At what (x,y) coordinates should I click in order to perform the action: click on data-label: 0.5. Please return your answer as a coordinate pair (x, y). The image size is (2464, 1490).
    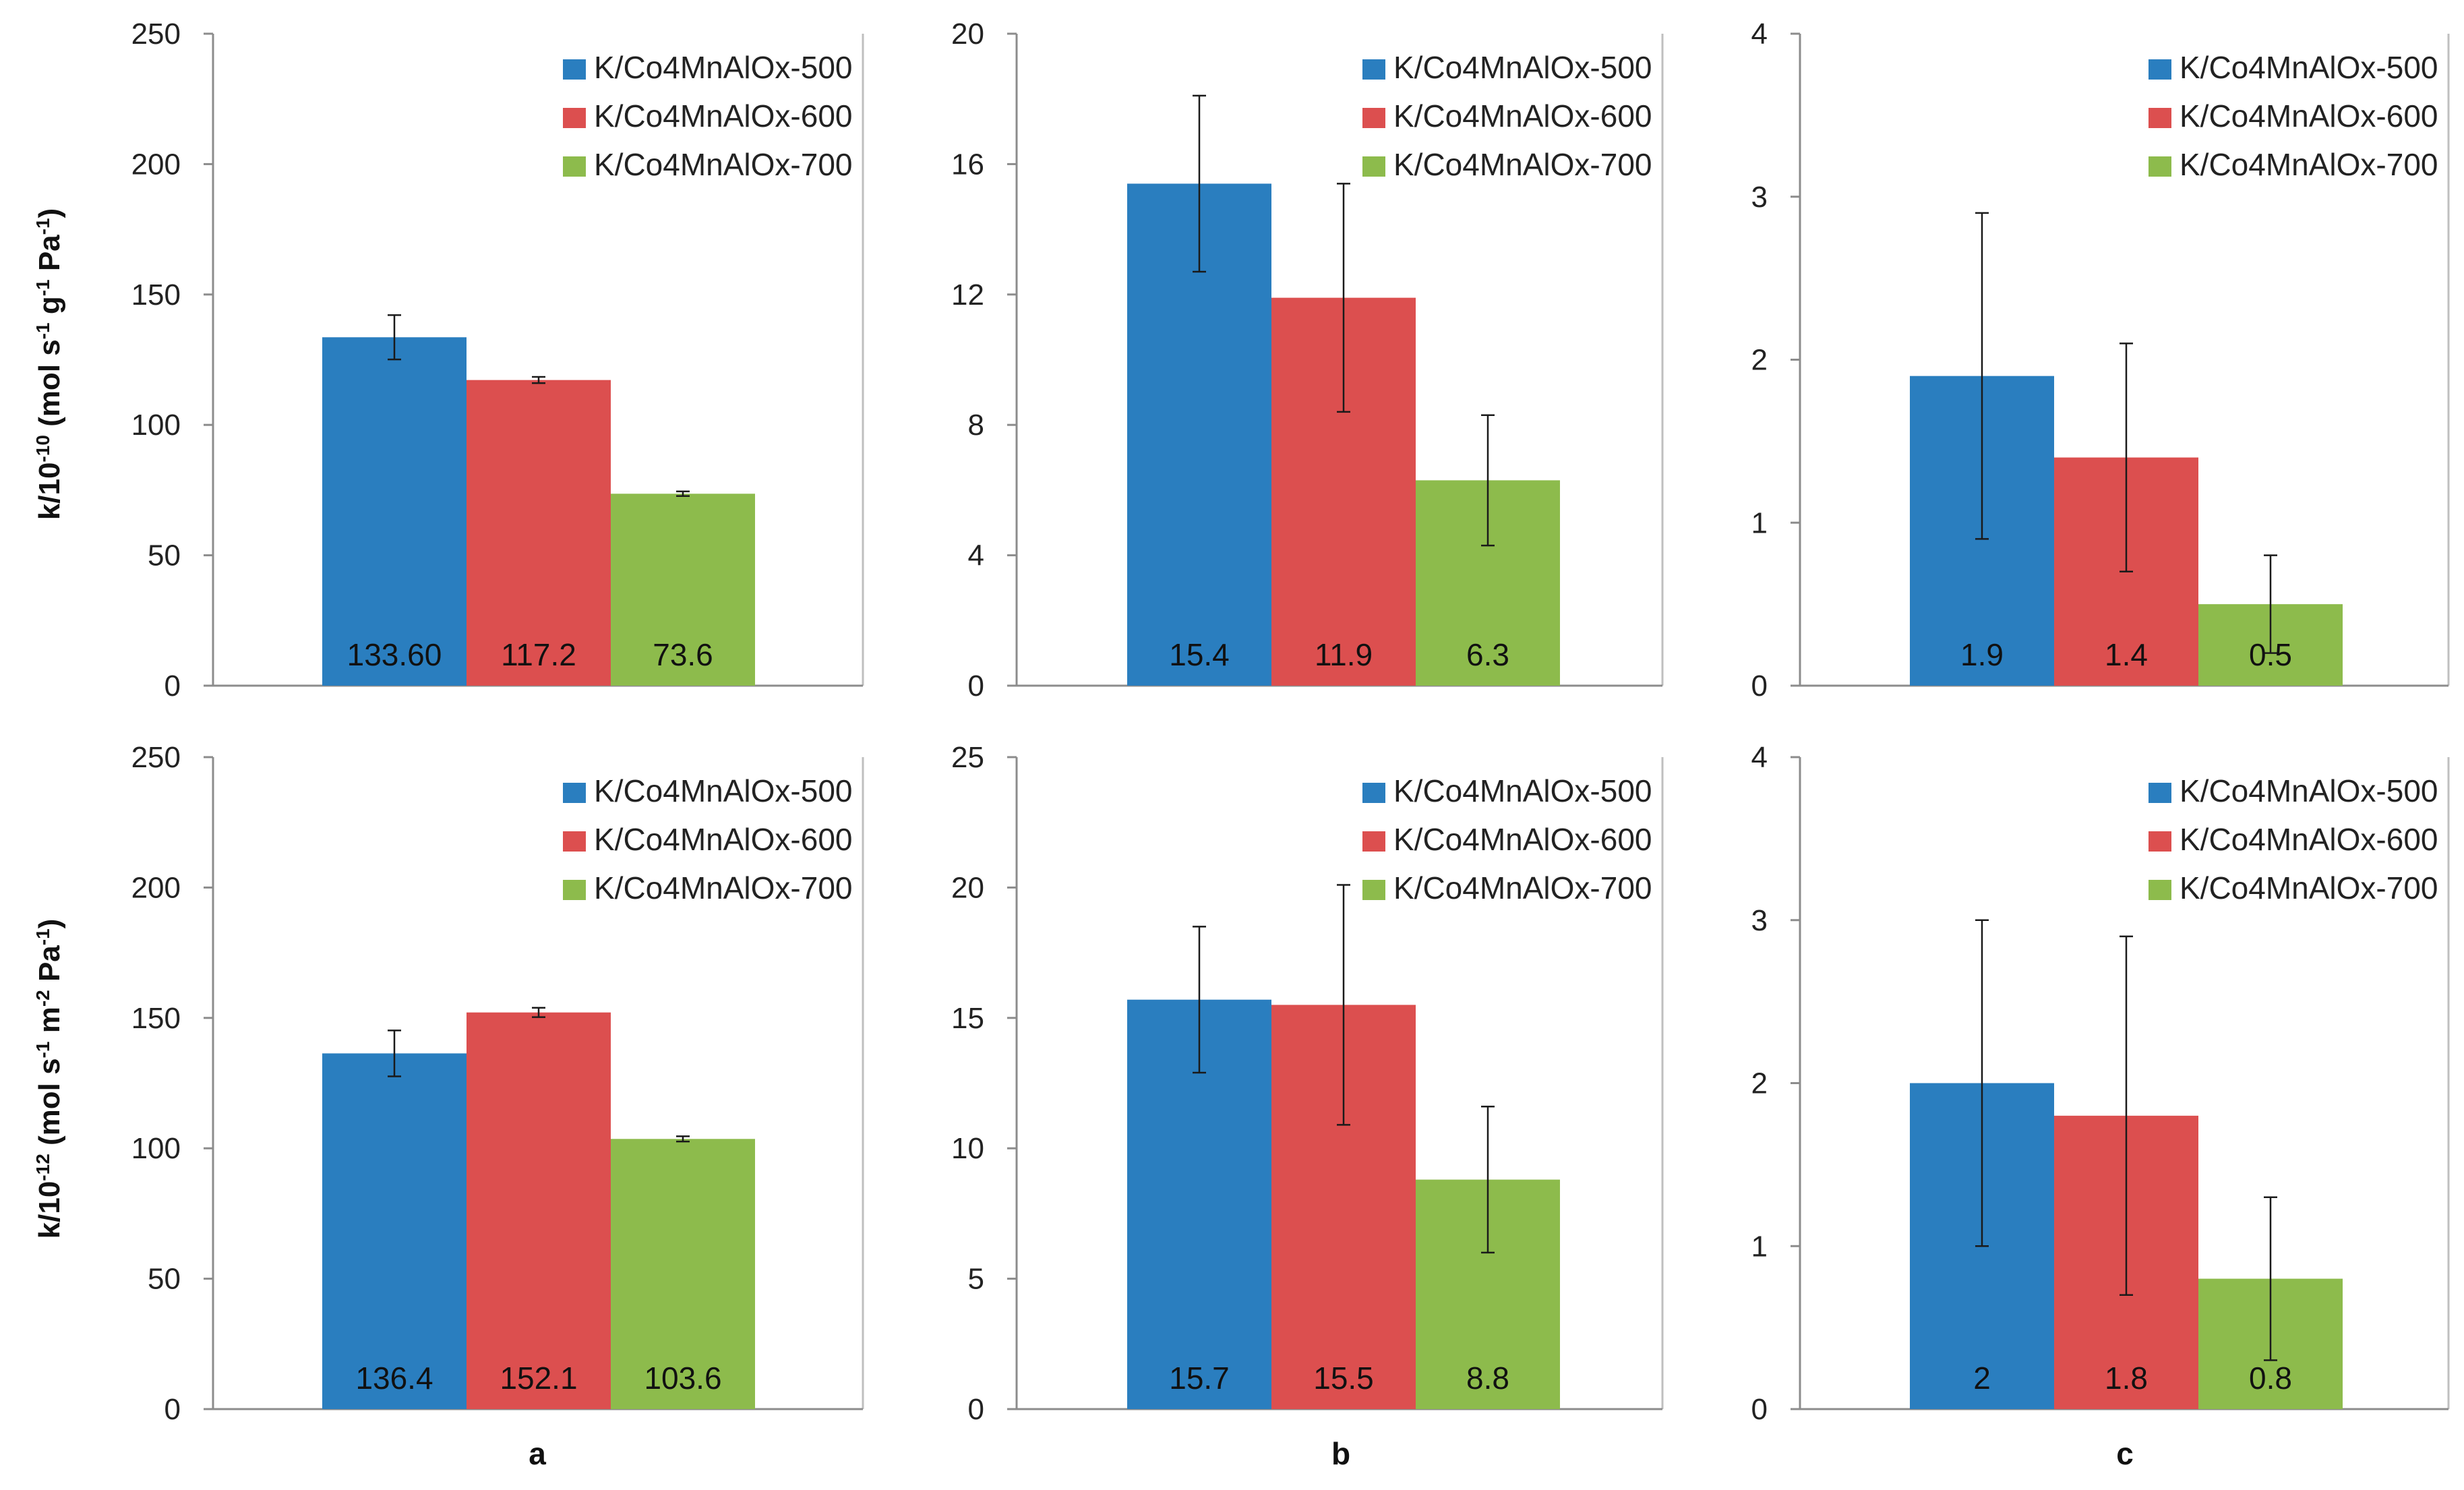
    Looking at the image, I should click on (2270, 654).